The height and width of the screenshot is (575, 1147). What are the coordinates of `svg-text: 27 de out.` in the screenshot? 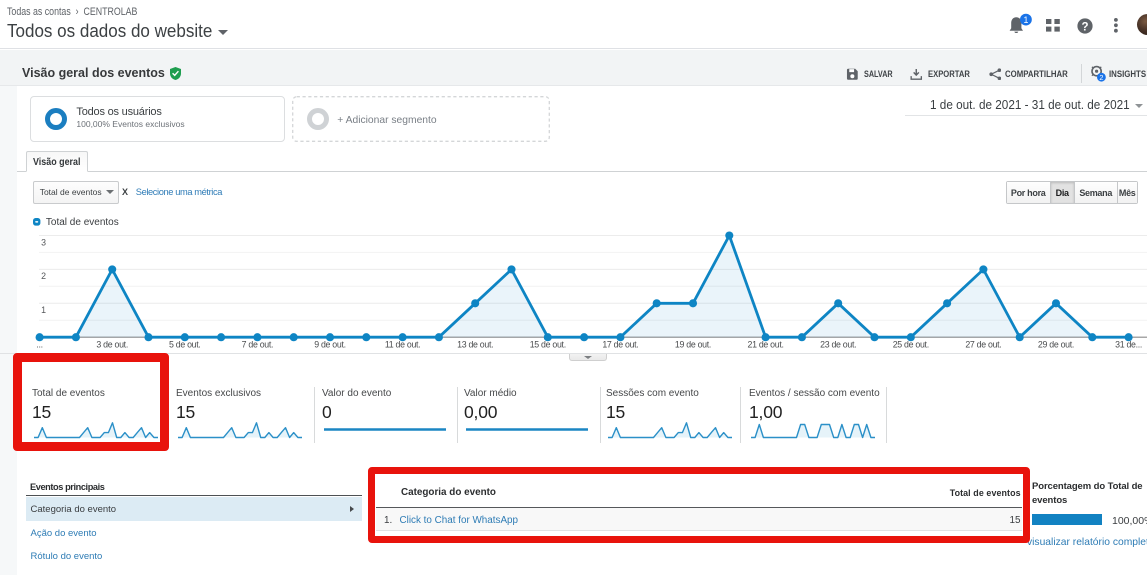 It's located at (983, 345).